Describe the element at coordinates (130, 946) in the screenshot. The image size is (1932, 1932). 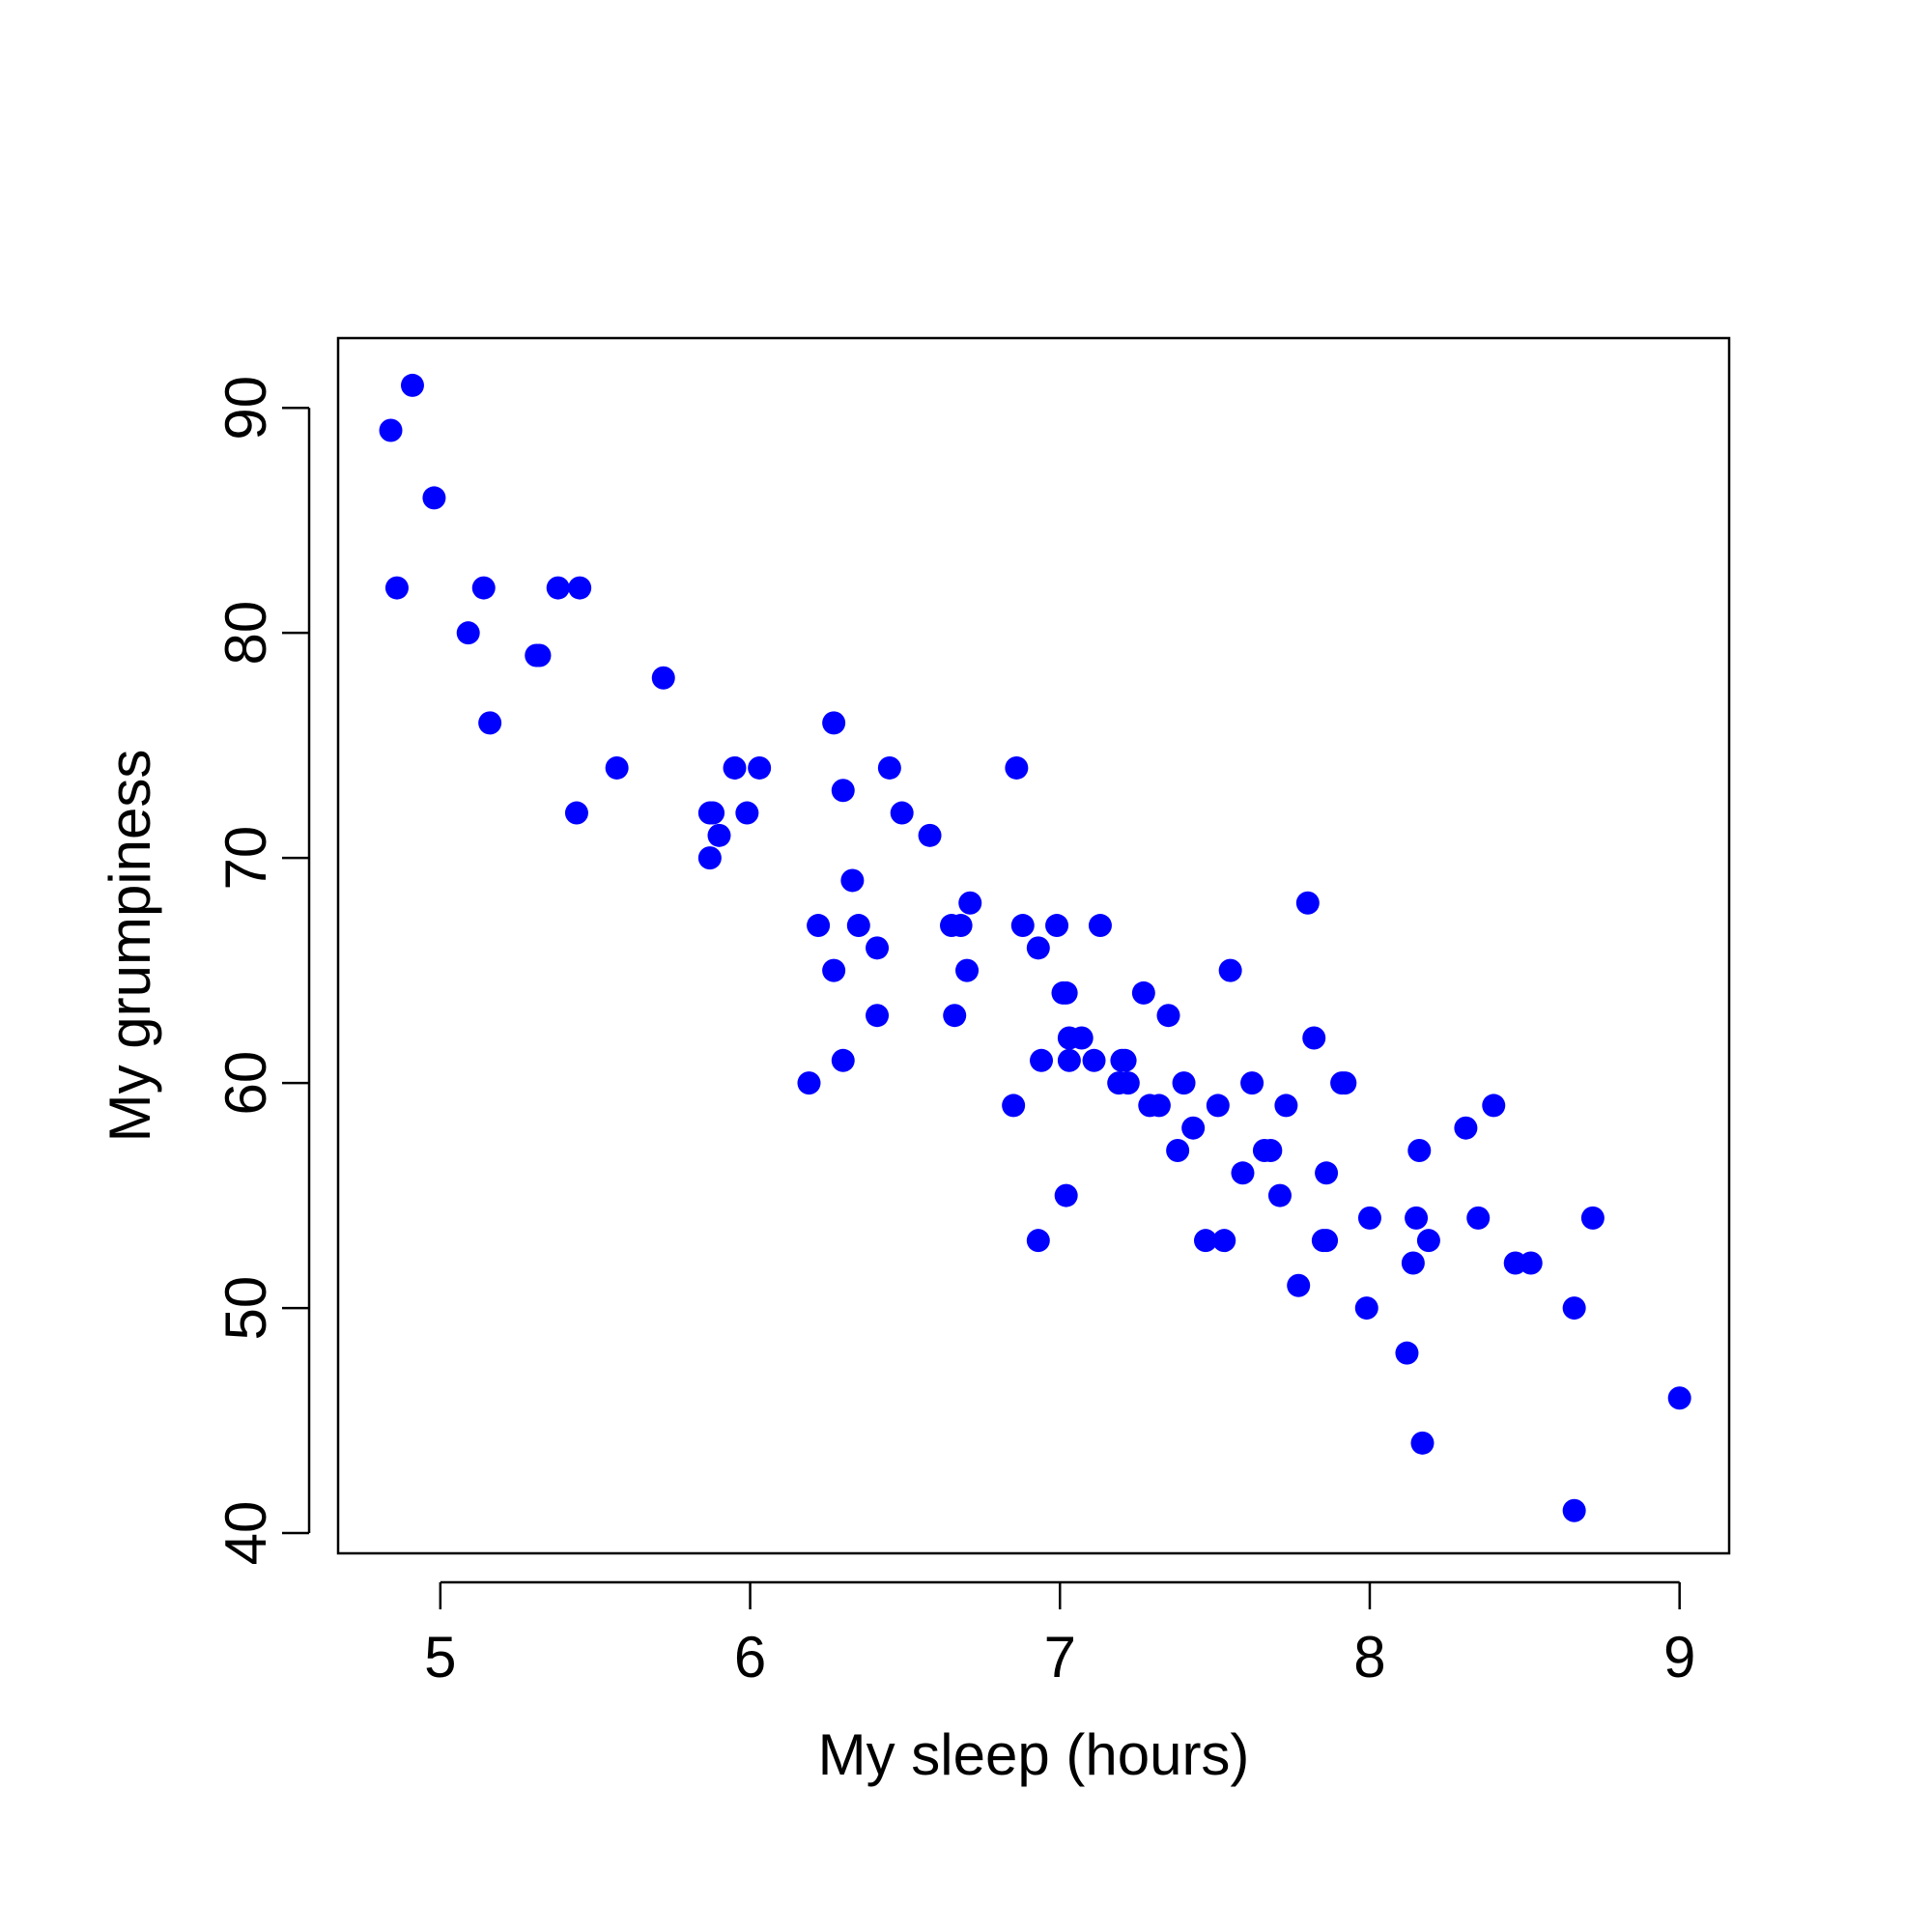
I see `y-axis-title: My grumpiness` at that location.